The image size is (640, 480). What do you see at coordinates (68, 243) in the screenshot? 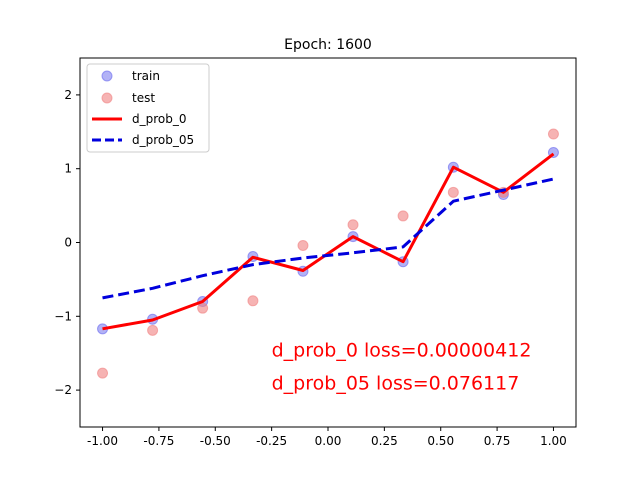
I see `y-tick-label: 0` at bounding box center [68, 243].